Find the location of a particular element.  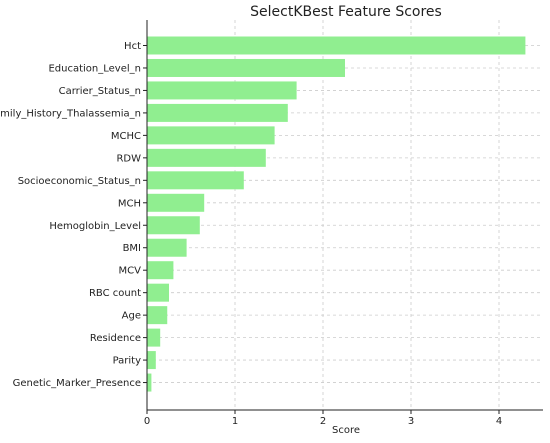

y-tick-label: RDW is located at coordinates (128, 158).